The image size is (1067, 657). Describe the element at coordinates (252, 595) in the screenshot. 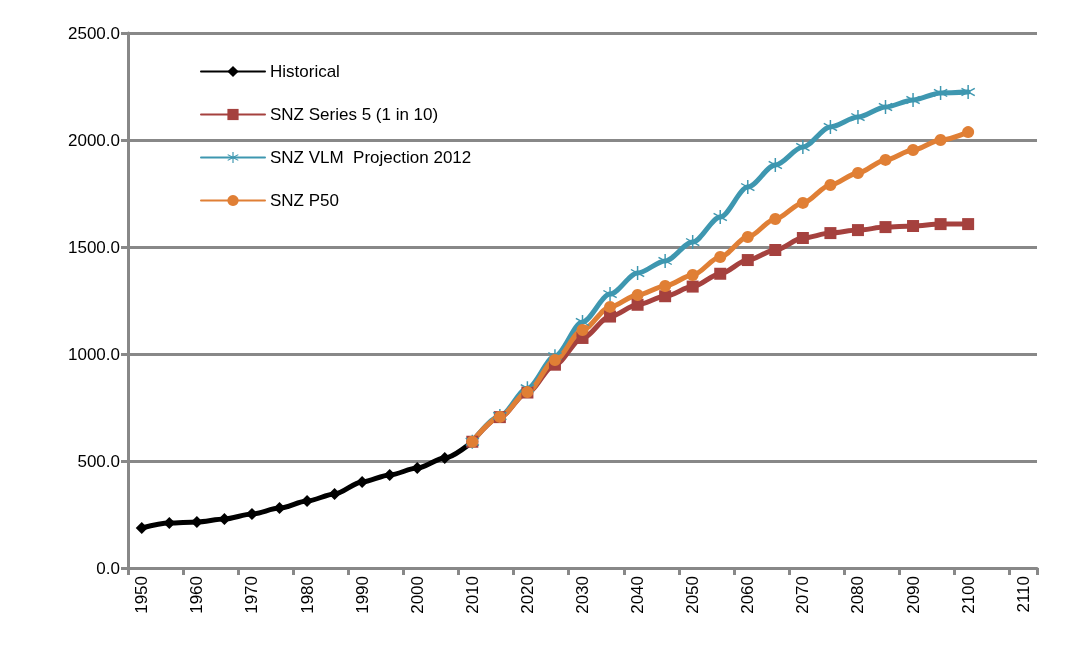

I see `x-tick-label: 1970` at that location.